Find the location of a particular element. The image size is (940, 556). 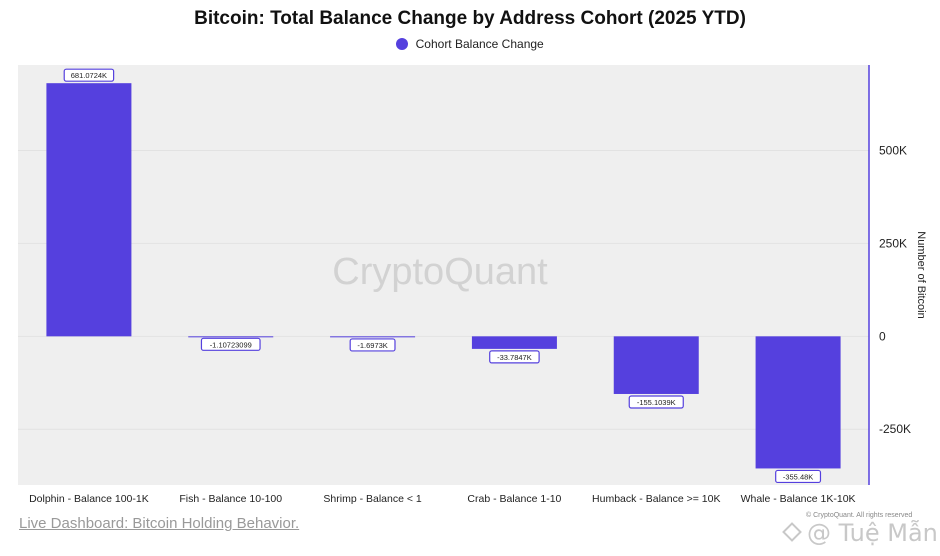

legend-swatch is located at coordinates (402, 44).